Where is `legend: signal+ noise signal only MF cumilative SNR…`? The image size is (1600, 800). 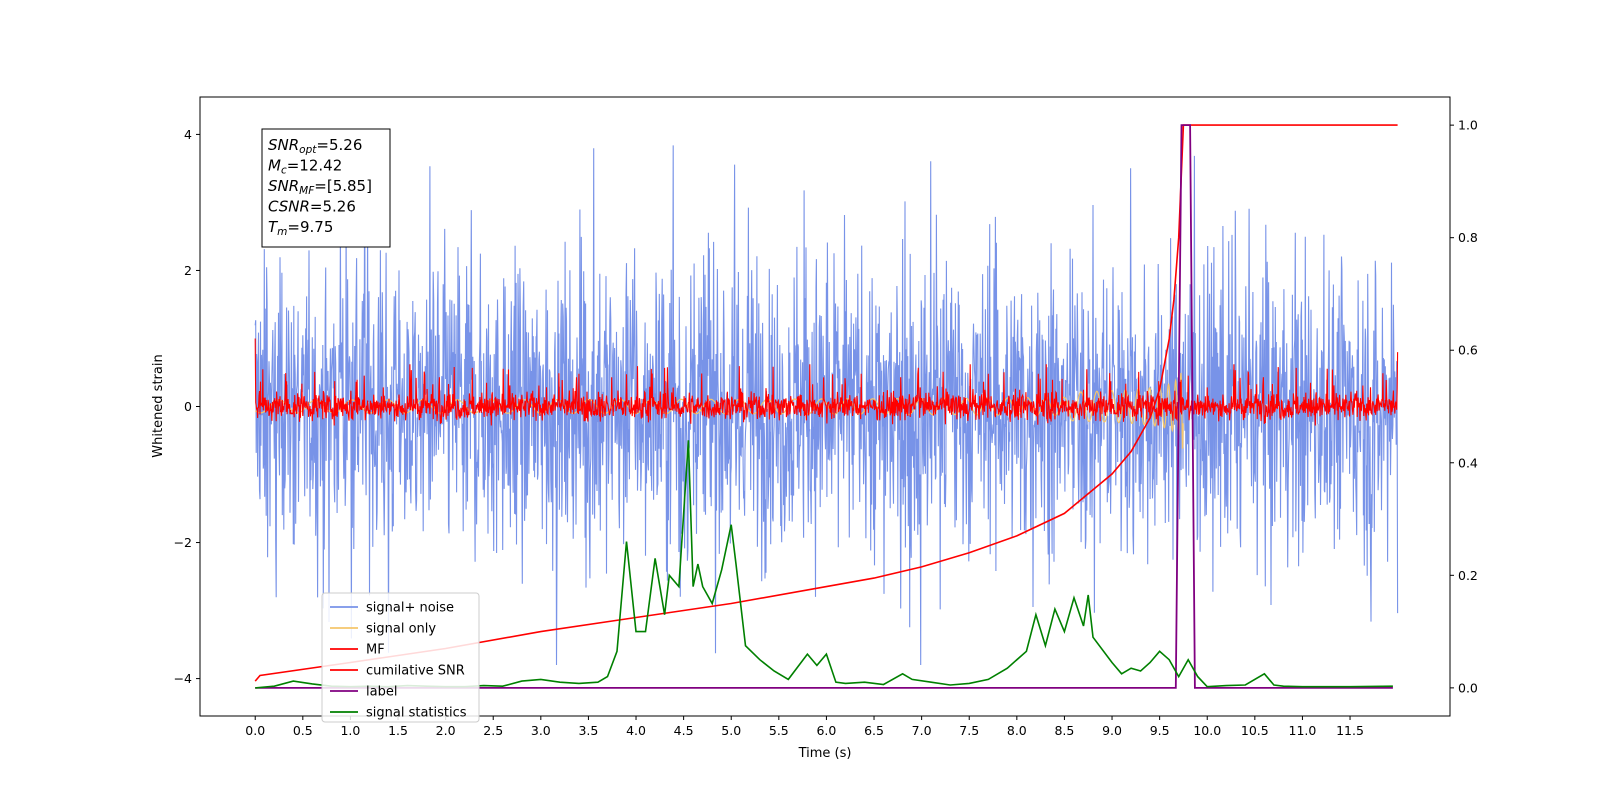
legend: signal+ noise signal only MF cumilative SNR… is located at coordinates (400, 657).